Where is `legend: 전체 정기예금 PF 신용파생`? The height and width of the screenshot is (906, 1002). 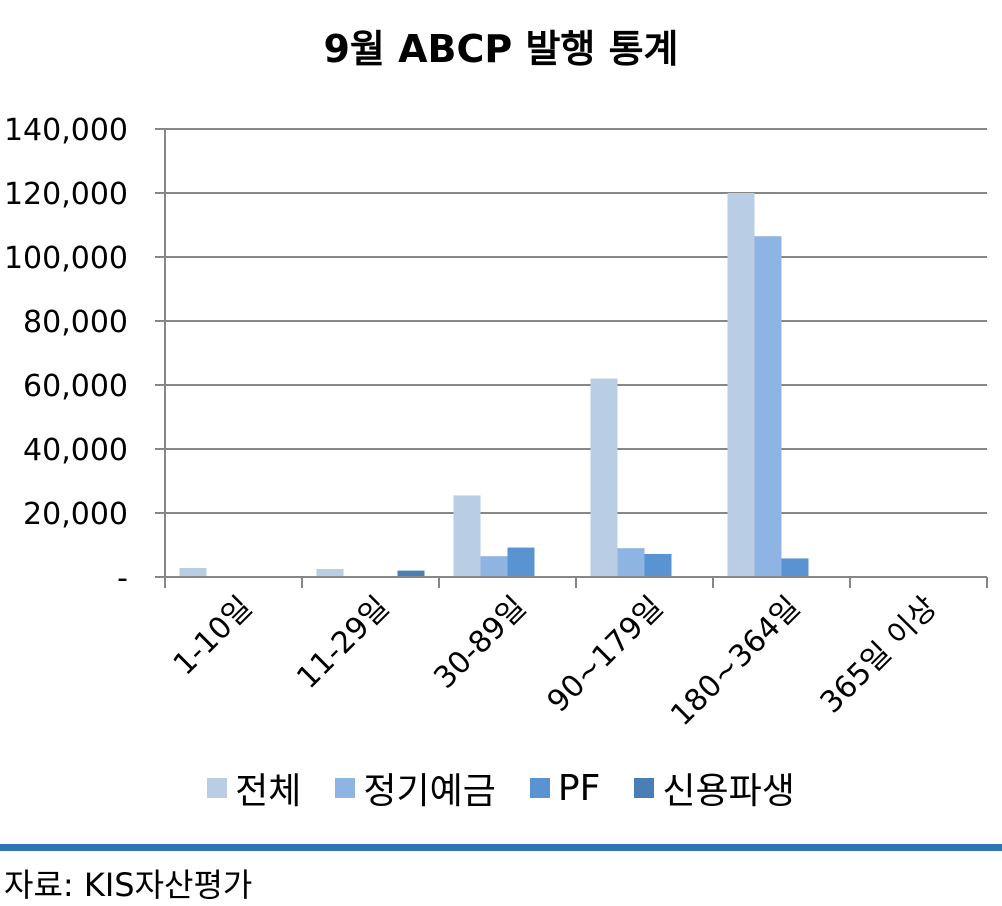 legend: 전체 정기예금 PF 신용파생 is located at coordinates (501, 788).